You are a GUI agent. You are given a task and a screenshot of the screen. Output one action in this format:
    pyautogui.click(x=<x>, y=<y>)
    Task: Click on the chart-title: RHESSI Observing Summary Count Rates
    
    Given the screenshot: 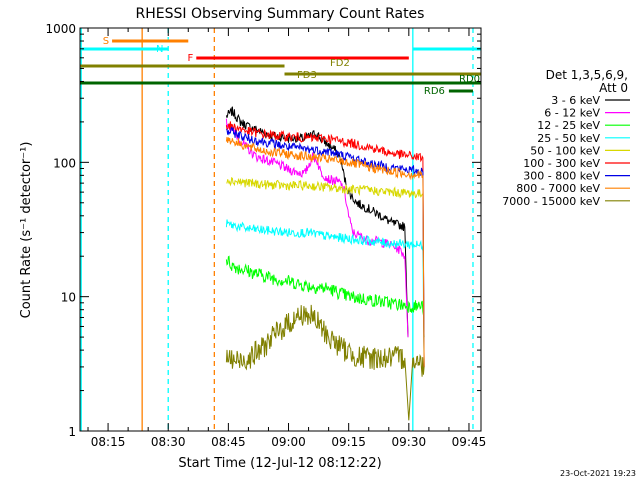 What is the action you would take?
    pyautogui.click(x=280, y=14)
    